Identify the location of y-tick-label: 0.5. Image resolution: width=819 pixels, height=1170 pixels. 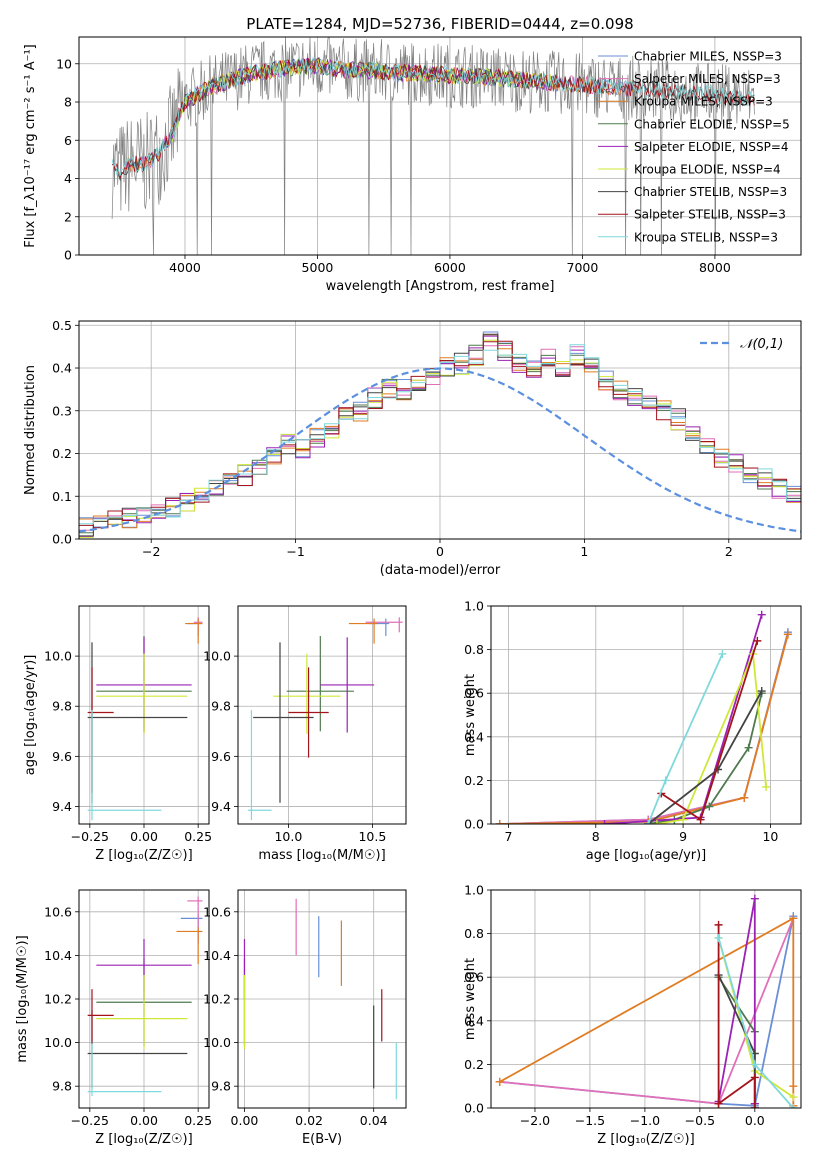
(62, 325).